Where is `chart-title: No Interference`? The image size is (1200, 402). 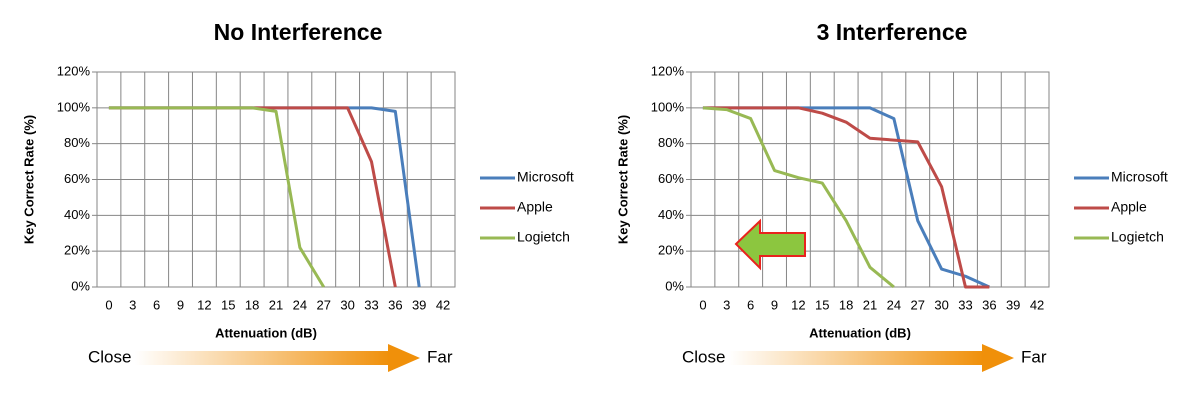 chart-title: No Interference is located at coordinates (298, 32).